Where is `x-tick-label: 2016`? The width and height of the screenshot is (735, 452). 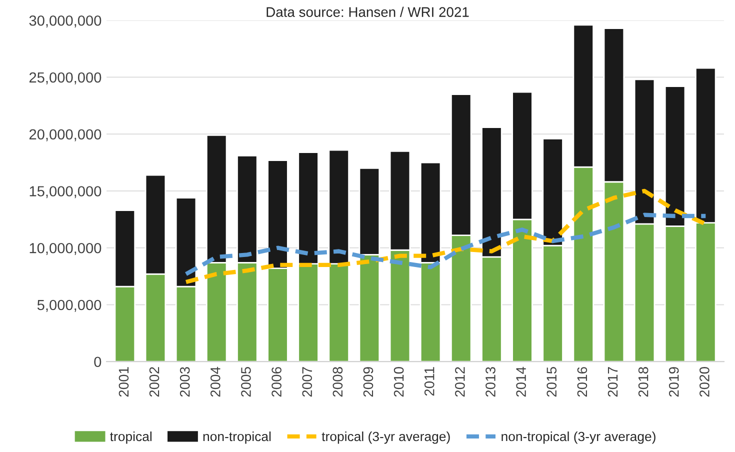 x-tick-label: 2016 is located at coordinates (582, 382).